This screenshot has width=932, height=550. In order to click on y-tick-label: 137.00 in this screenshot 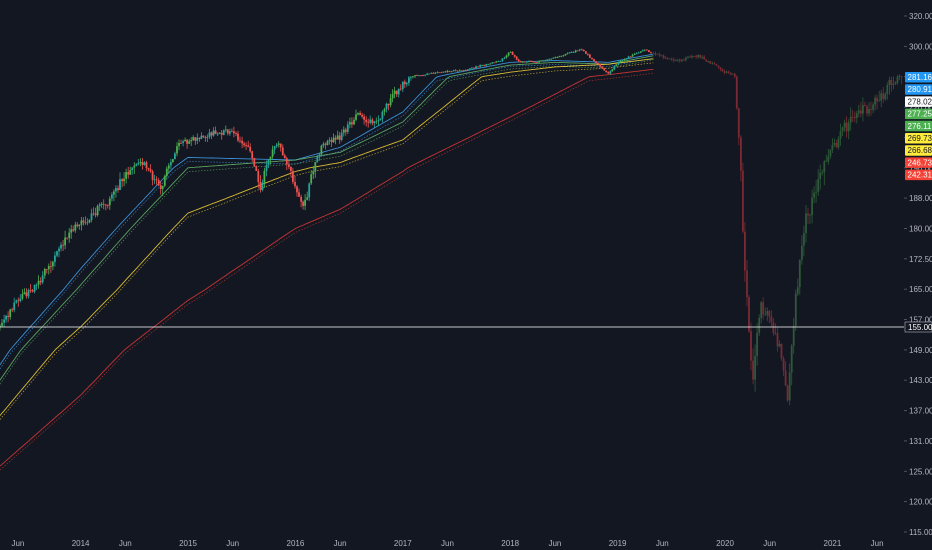, I will do `click(920, 411)`.